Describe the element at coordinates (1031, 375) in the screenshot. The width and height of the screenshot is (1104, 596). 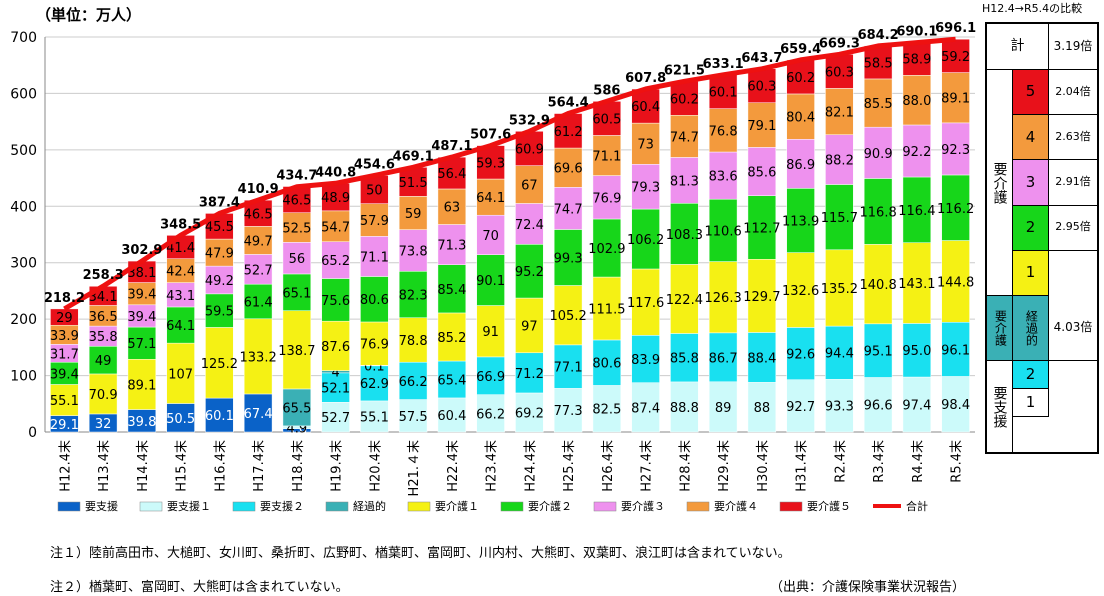
I see `support-level-1: 2` at that location.